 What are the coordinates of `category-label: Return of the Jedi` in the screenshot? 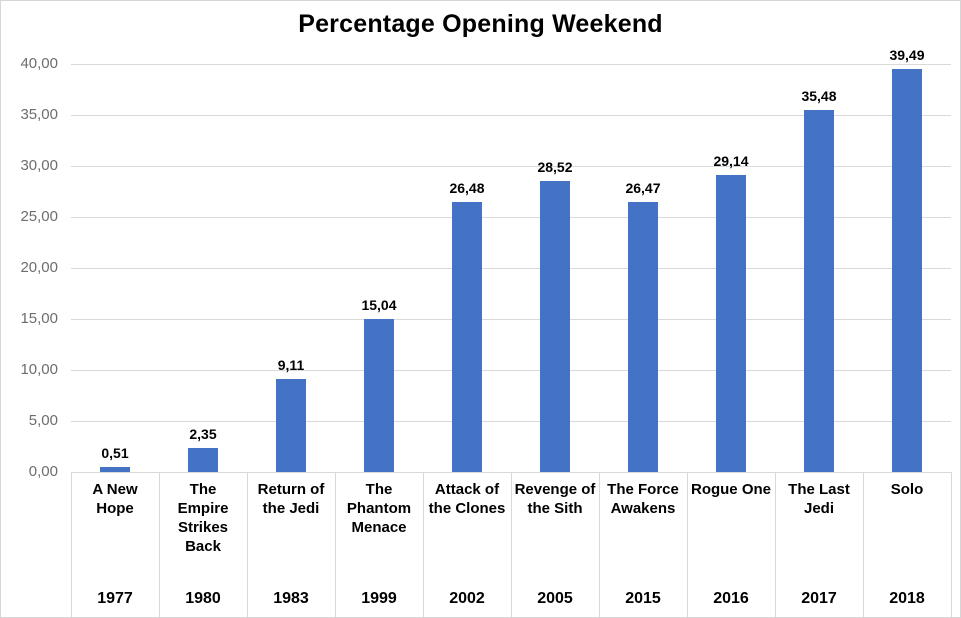 It's located at (291, 499).